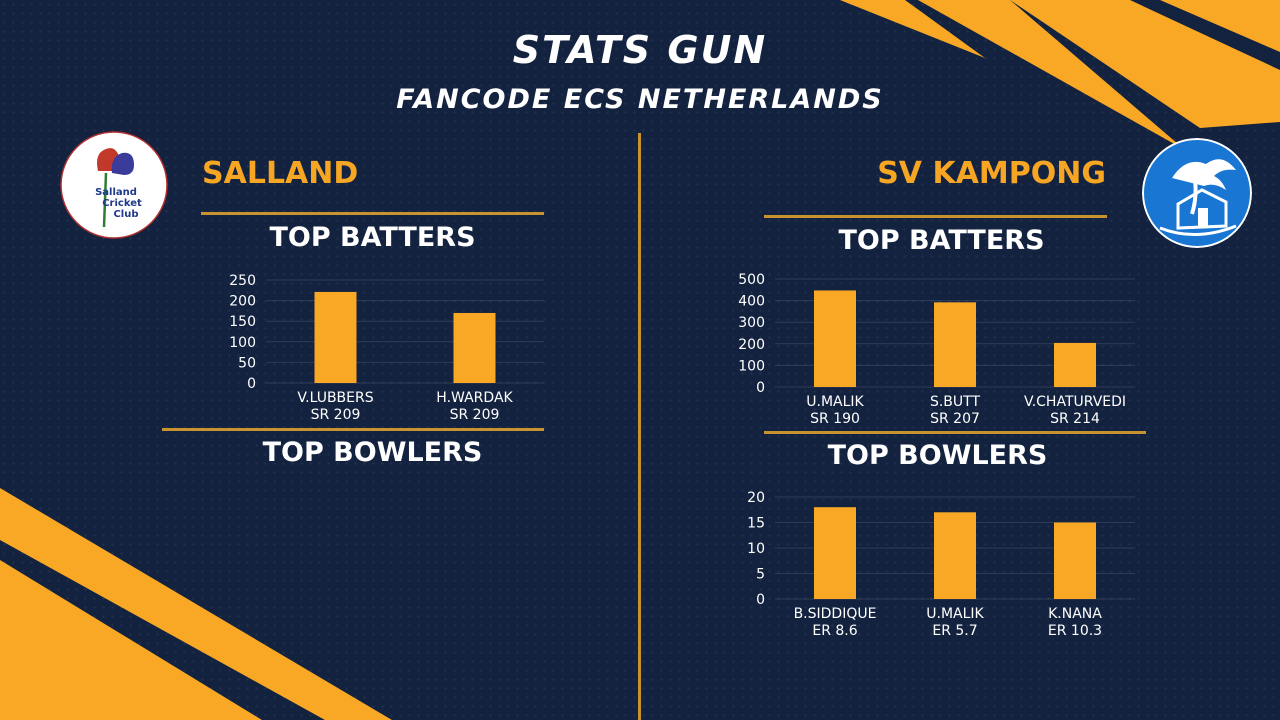 This screenshot has width=1280, height=720. Describe the element at coordinates (242, 322) in the screenshot. I see `y-tick-label: 150` at that location.